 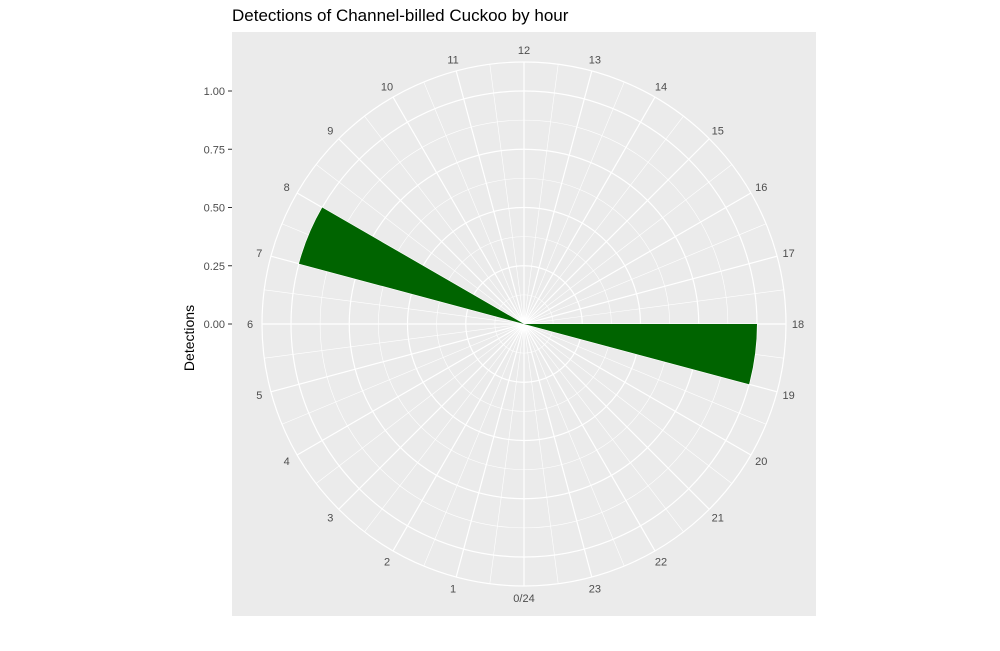 What do you see at coordinates (214, 209) in the screenshot?
I see `y-tick-label: 0.50` at bounding box center [214, 209].